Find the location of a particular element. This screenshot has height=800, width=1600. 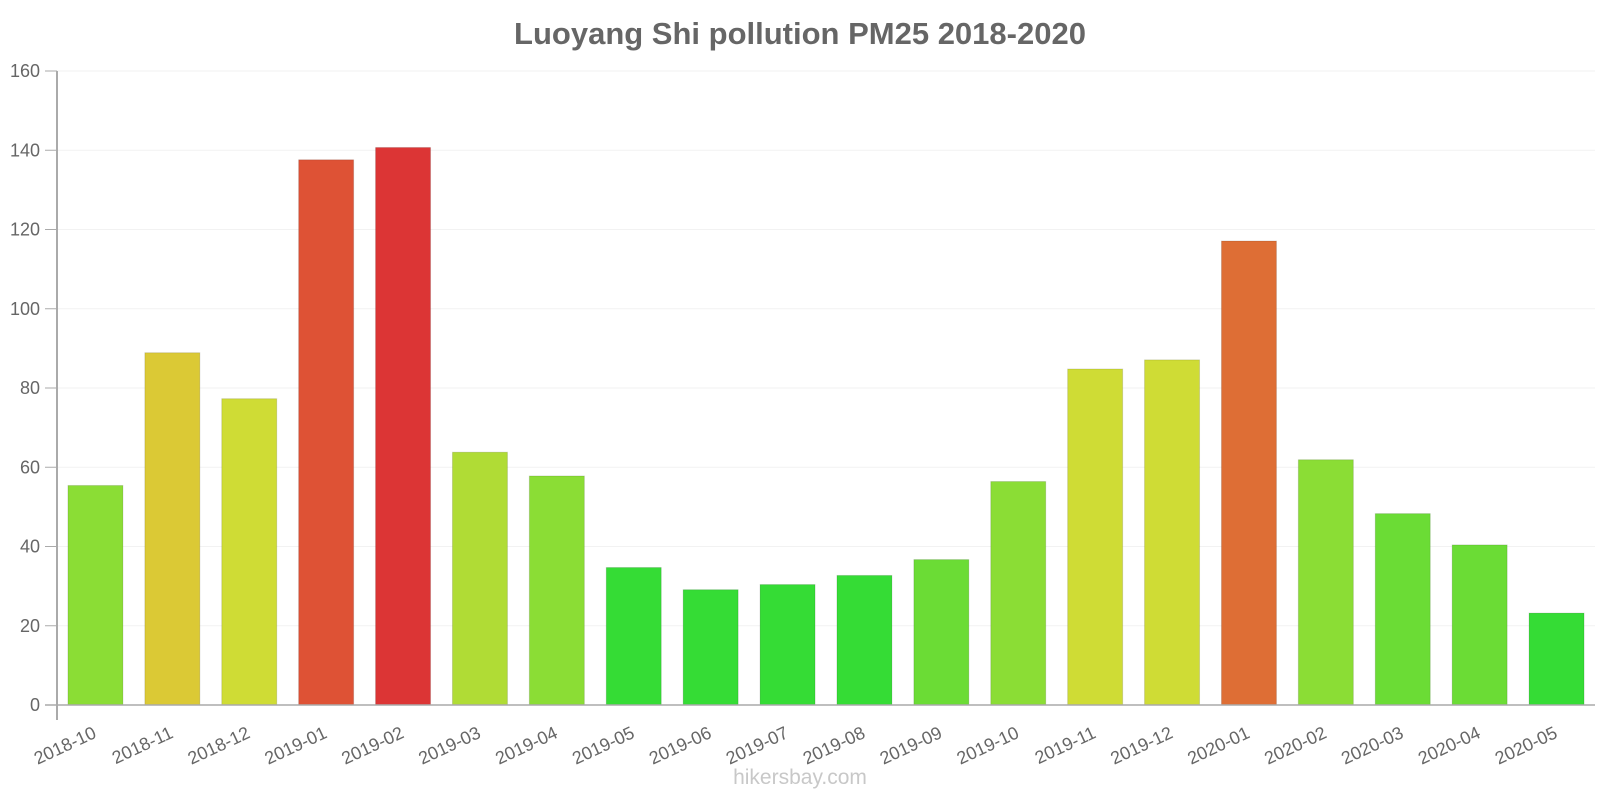

x-tick-label: 2019-02 is located at coordinates (372, 745).